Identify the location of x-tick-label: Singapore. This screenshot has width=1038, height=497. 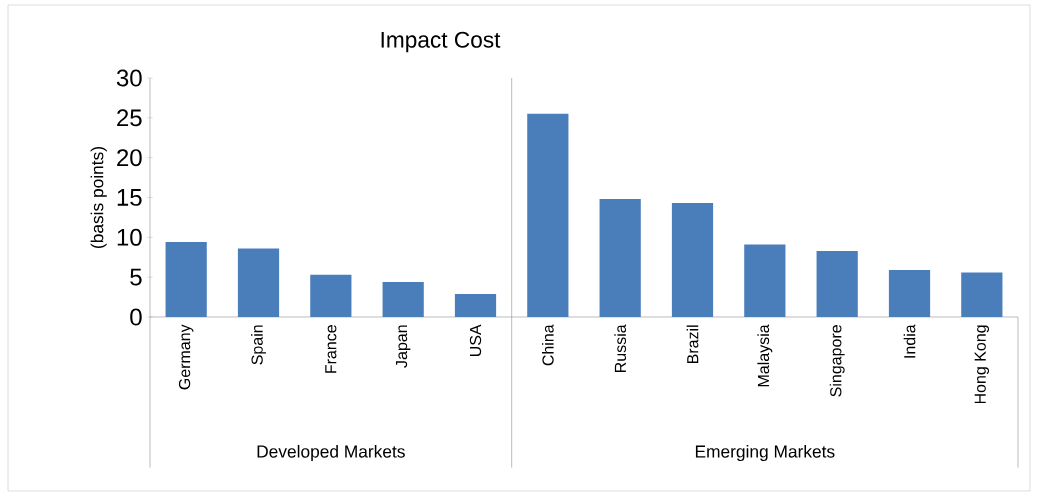
(837, 361).